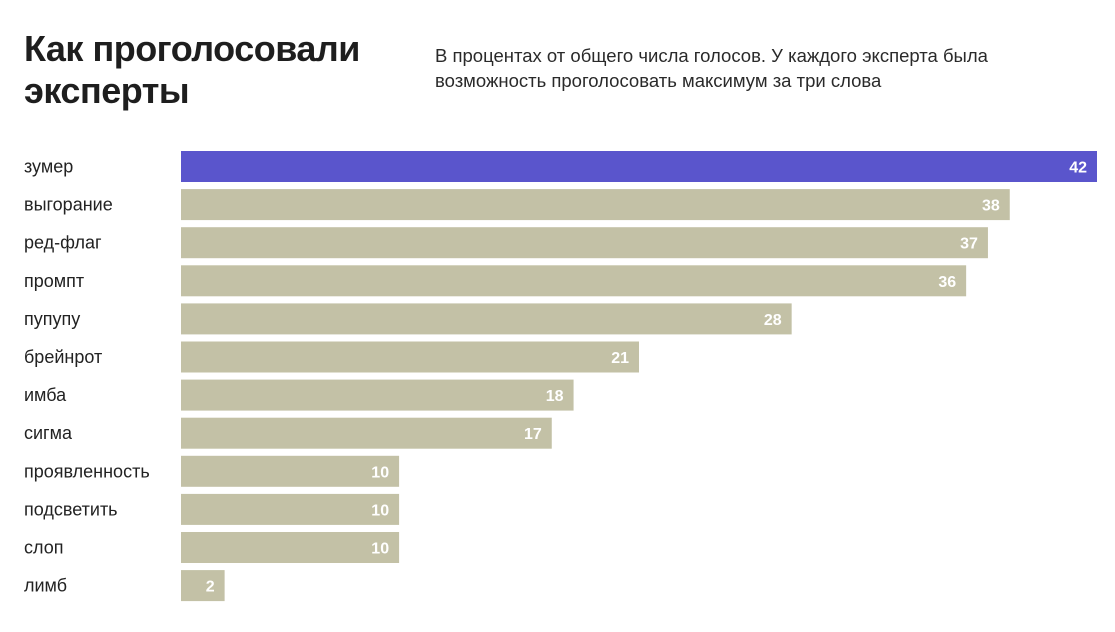  Describe the element at coordinates (555, 396) in the screenshot. I see `value-label: 18` at that location.